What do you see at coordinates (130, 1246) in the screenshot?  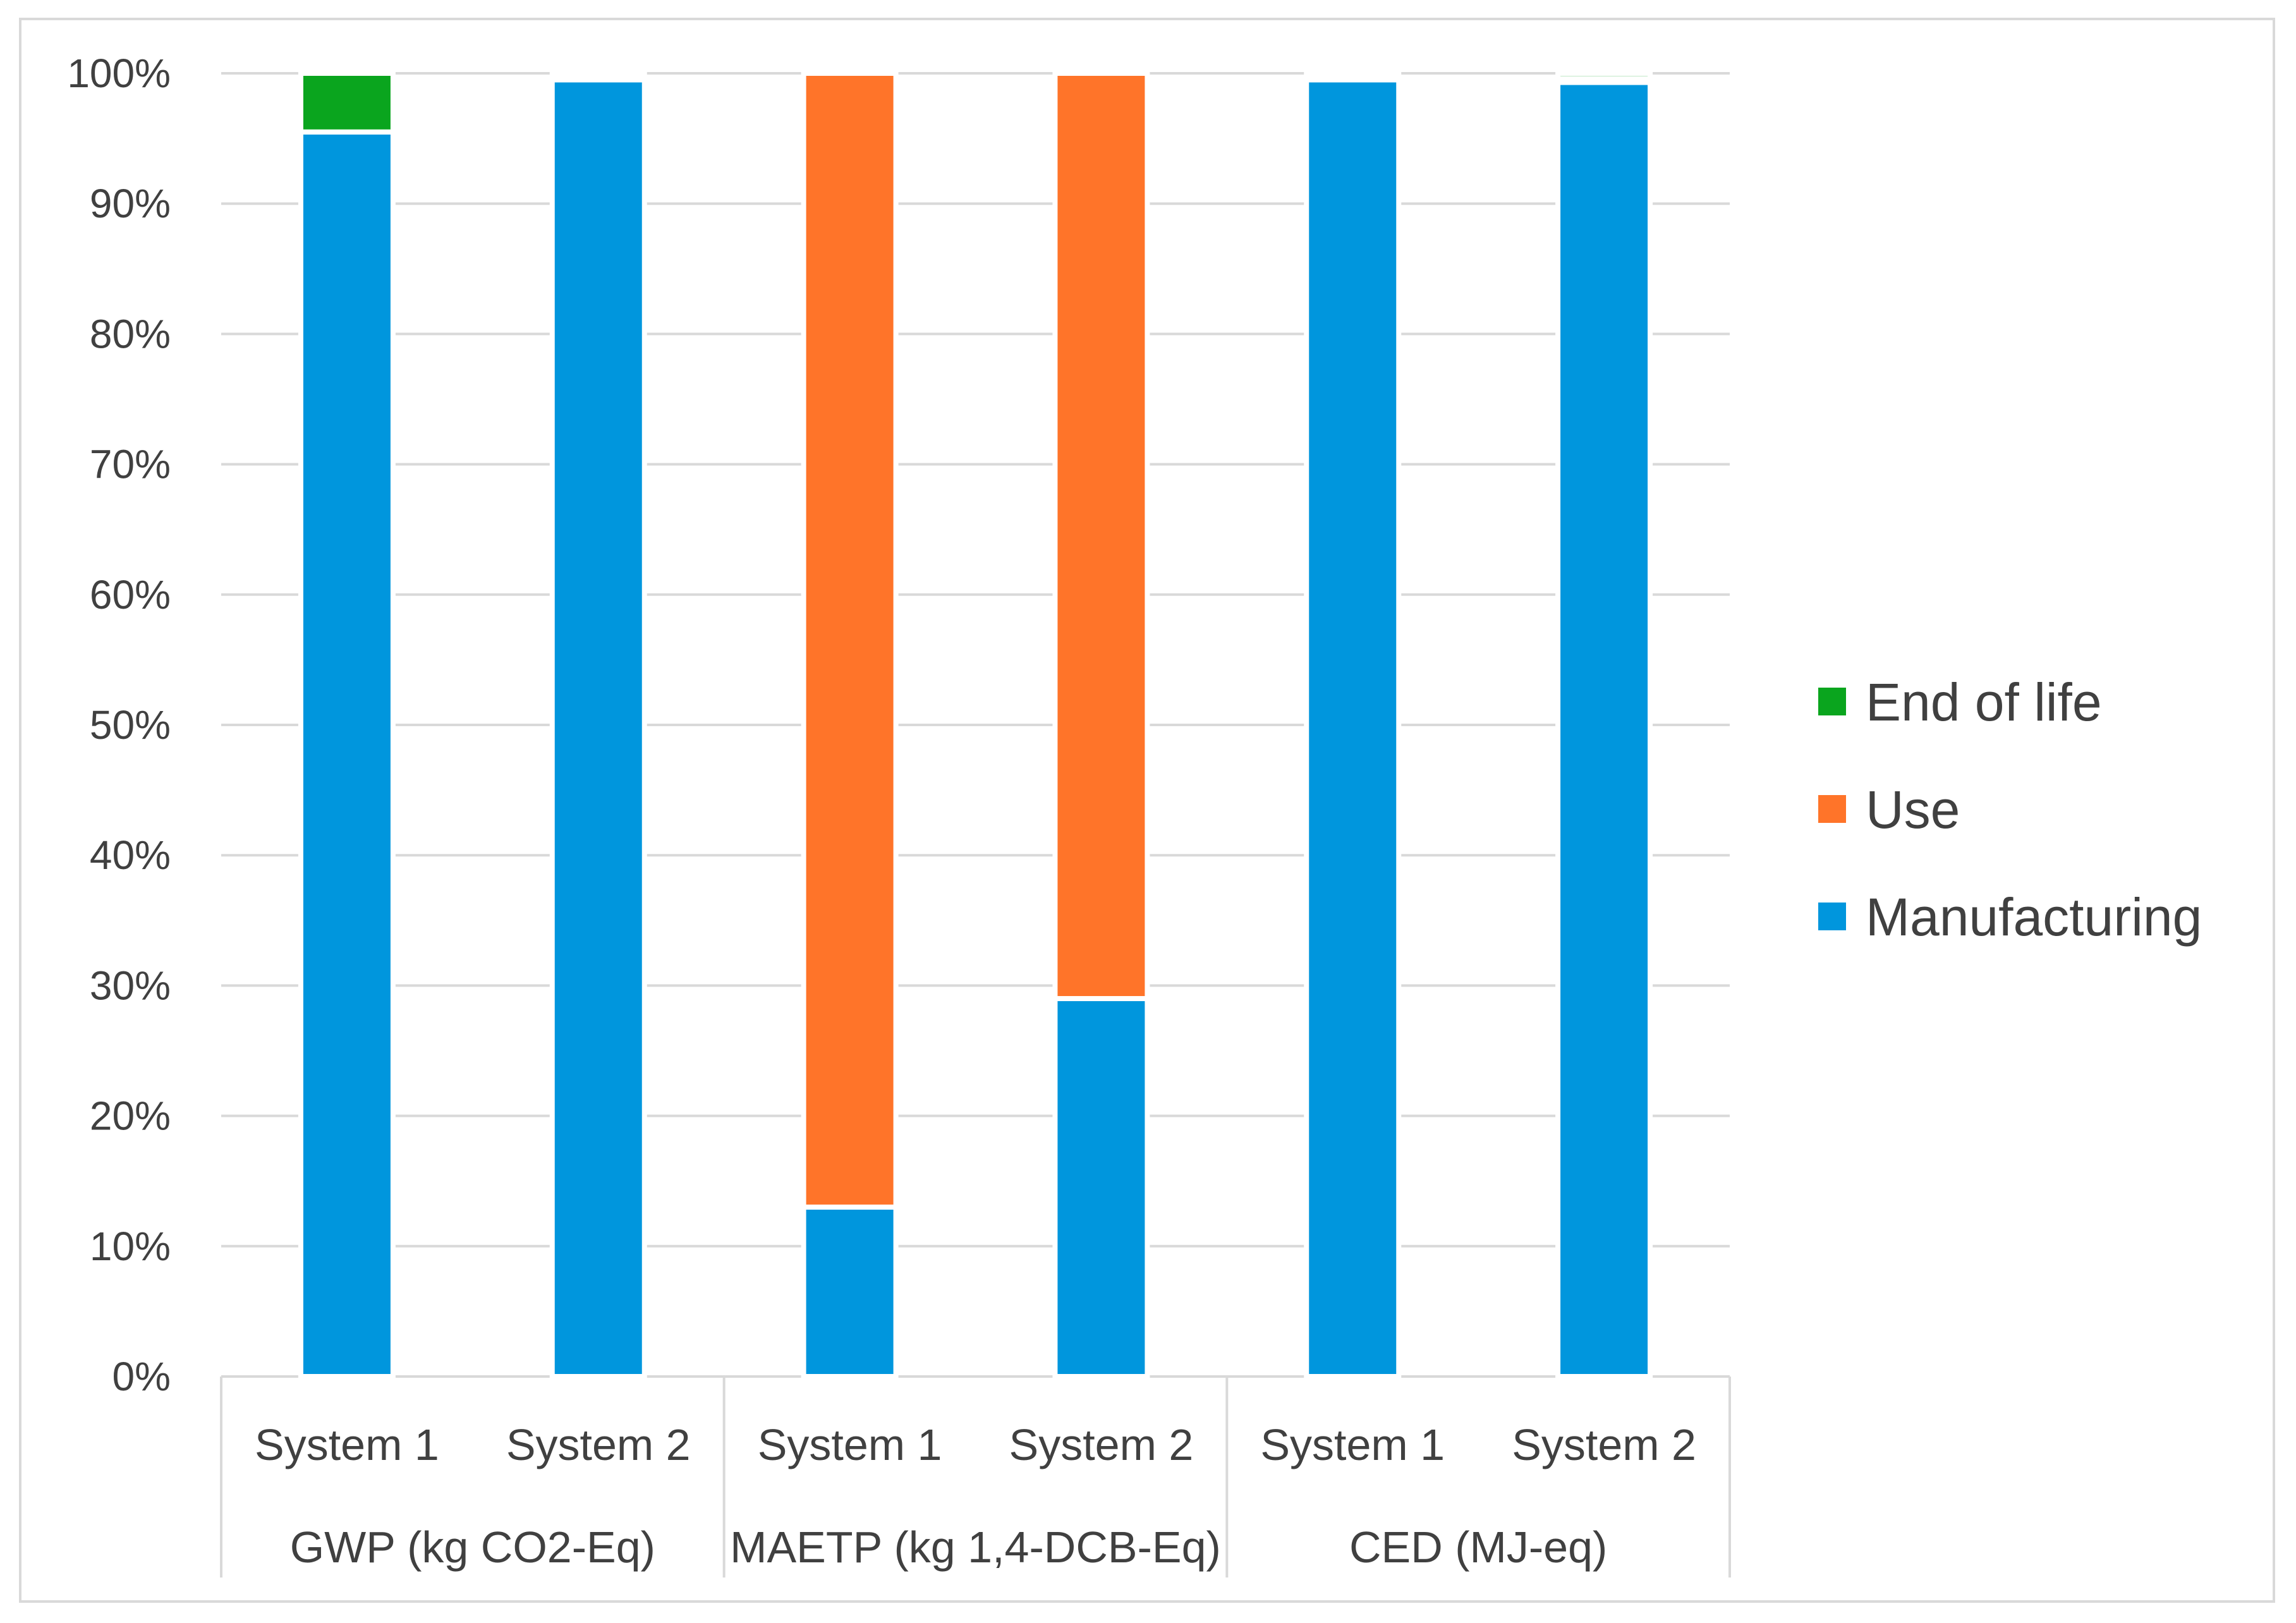 I see `y-tick-label: 10%` at bounding box center [130, 1246].